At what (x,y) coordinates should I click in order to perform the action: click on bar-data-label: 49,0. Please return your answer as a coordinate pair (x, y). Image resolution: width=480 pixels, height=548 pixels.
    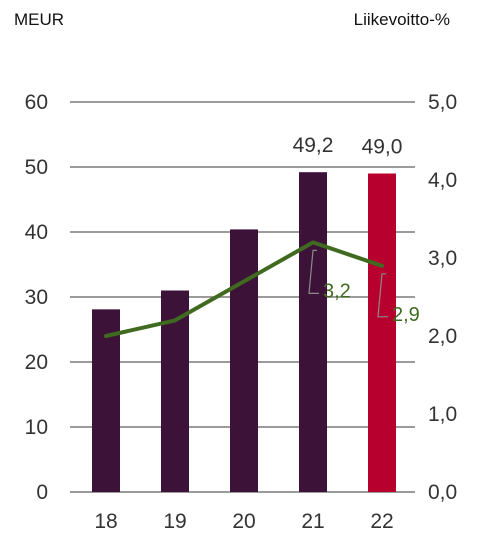
    Looking at the image, I should click on (382, 147).